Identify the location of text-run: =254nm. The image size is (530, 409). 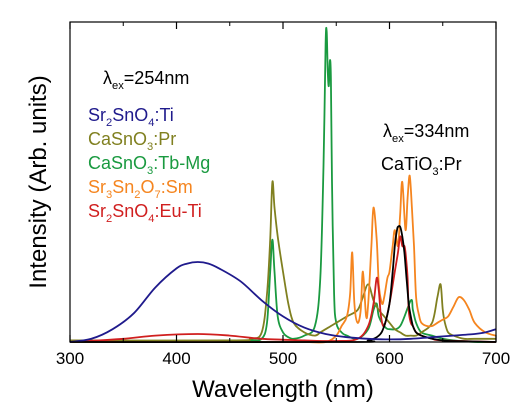
(157, 78).